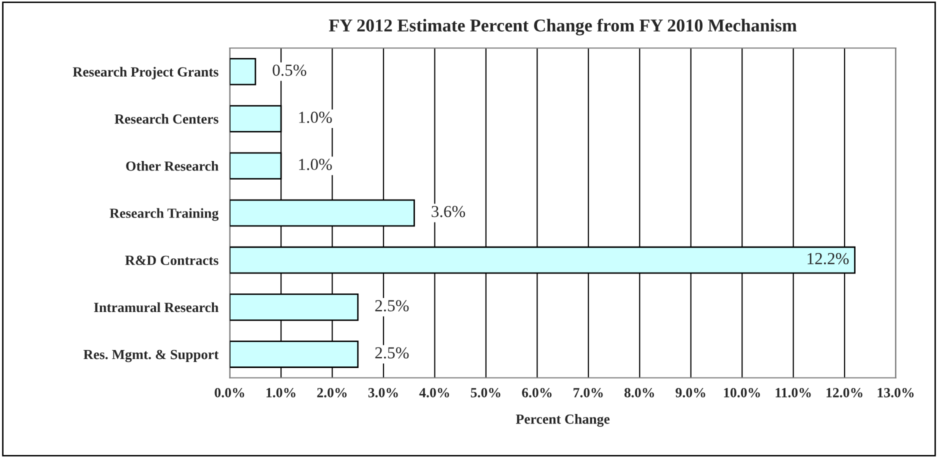 The width and height of the screenshot is (938, 458). What do you see at coordinates (896, 393) in the screenshot?
I see `x-tick-label: 13.0%` at bounding box center [896, 393].